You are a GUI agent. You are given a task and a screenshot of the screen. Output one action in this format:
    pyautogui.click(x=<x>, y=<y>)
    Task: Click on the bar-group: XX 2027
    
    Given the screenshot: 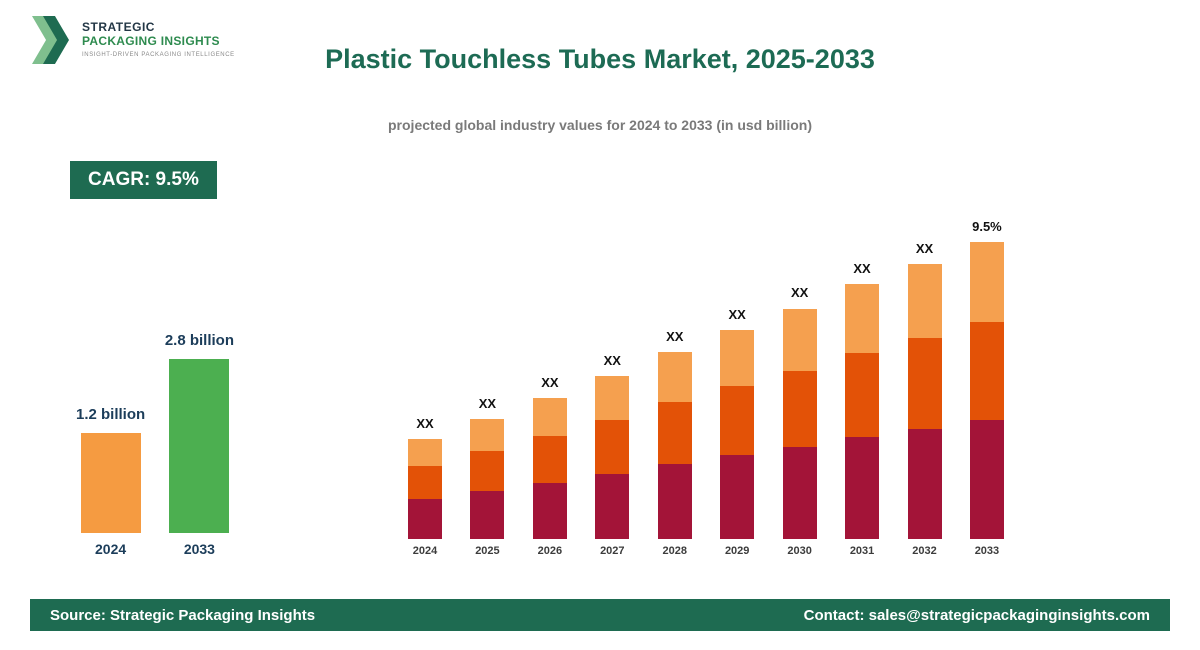 What is the action you would take?
    pyautogui.click(x=612, y=384)
    